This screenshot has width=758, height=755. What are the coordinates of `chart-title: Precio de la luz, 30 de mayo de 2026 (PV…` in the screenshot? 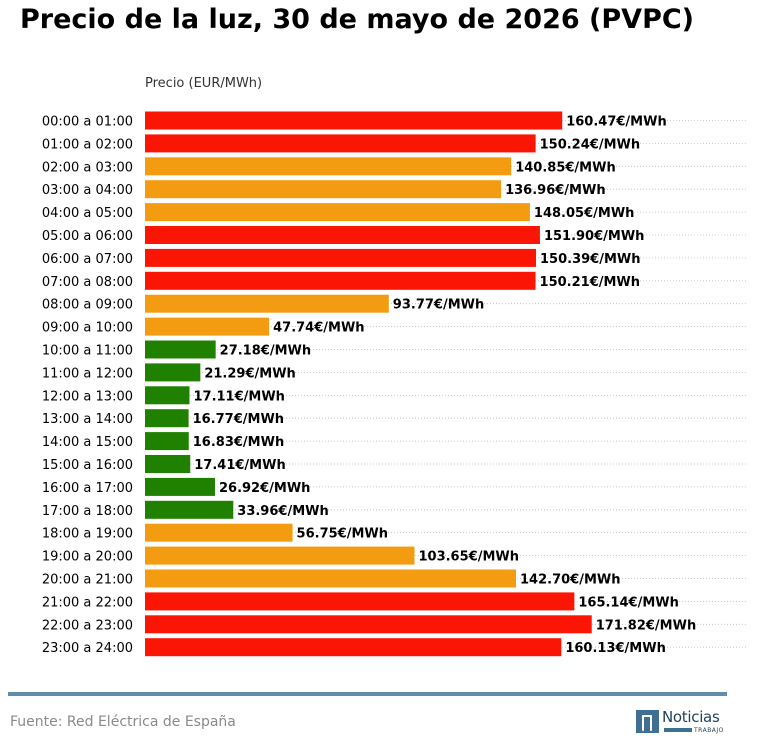 It's located at (357, 19).